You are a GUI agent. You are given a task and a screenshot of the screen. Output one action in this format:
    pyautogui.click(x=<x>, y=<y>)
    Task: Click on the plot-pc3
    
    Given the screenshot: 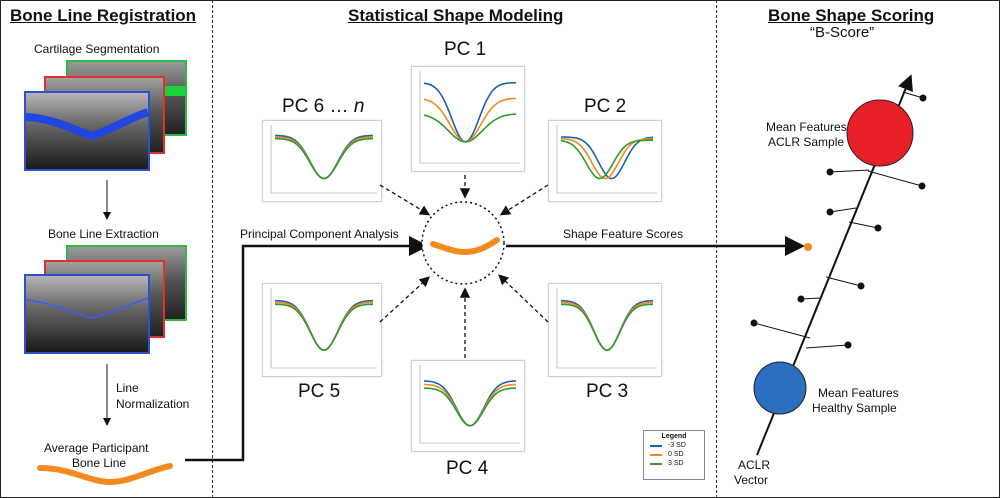 What is the action you would take?
    pyautogui.click(x=605, y=330)
    